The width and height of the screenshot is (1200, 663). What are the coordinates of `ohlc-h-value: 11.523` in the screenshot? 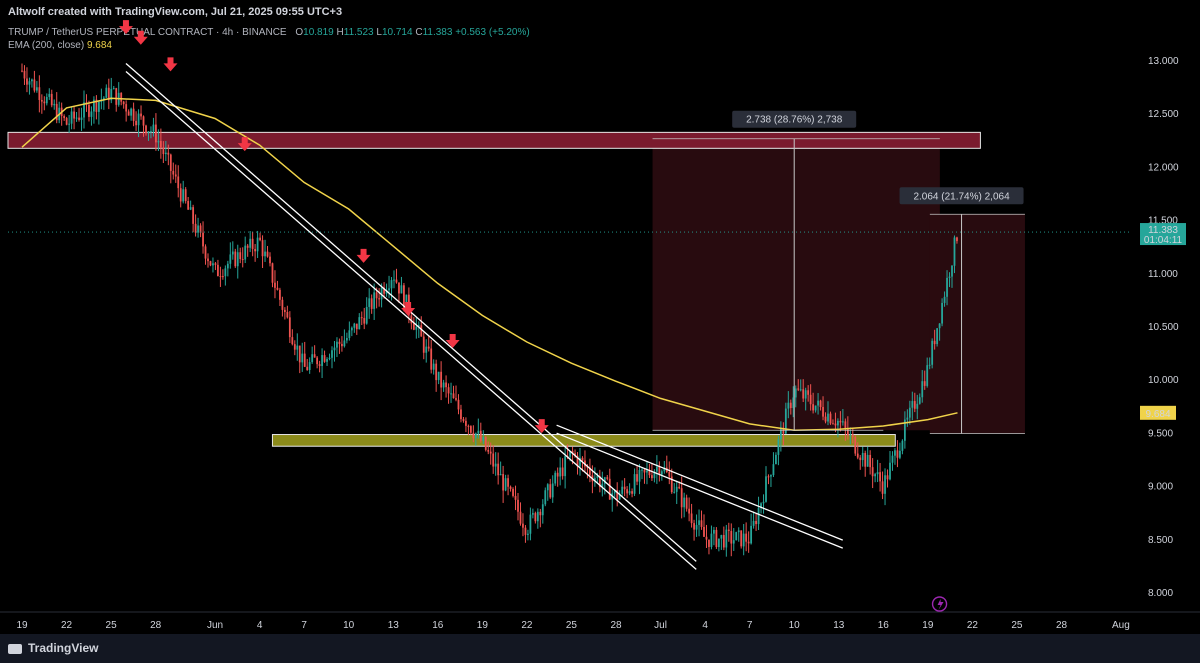 It's located at (358, 32).